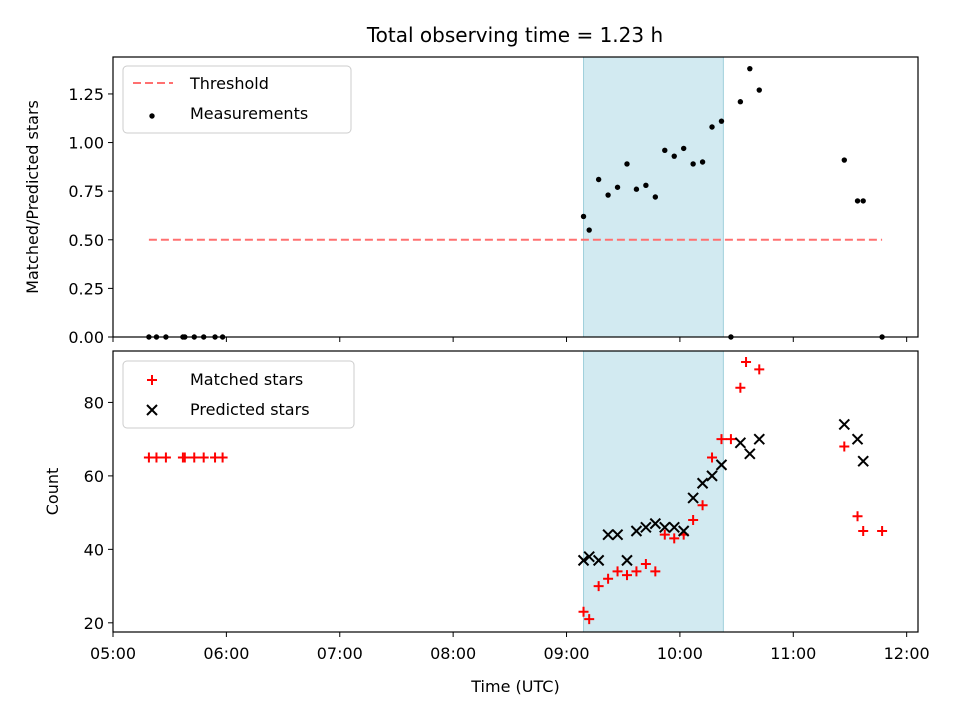 The height and width of the screenshot is (720, 960). Describe the element at coordinates (113, 653) in the screenshot. I see `x-tick-label: 05:00` at that location.